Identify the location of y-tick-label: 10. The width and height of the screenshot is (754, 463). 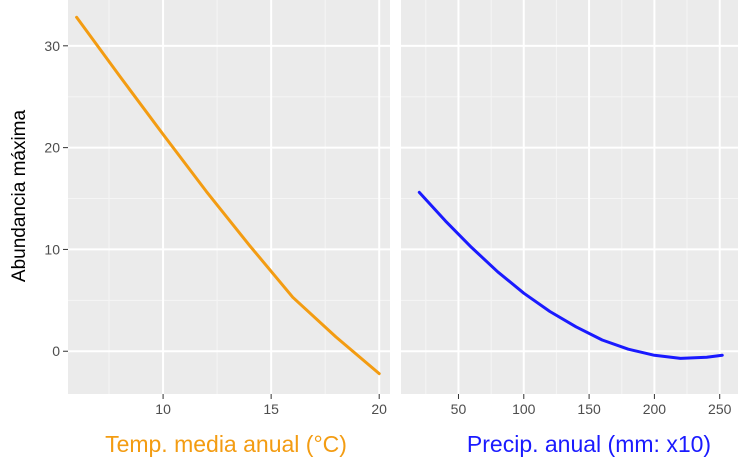
(52, 249).